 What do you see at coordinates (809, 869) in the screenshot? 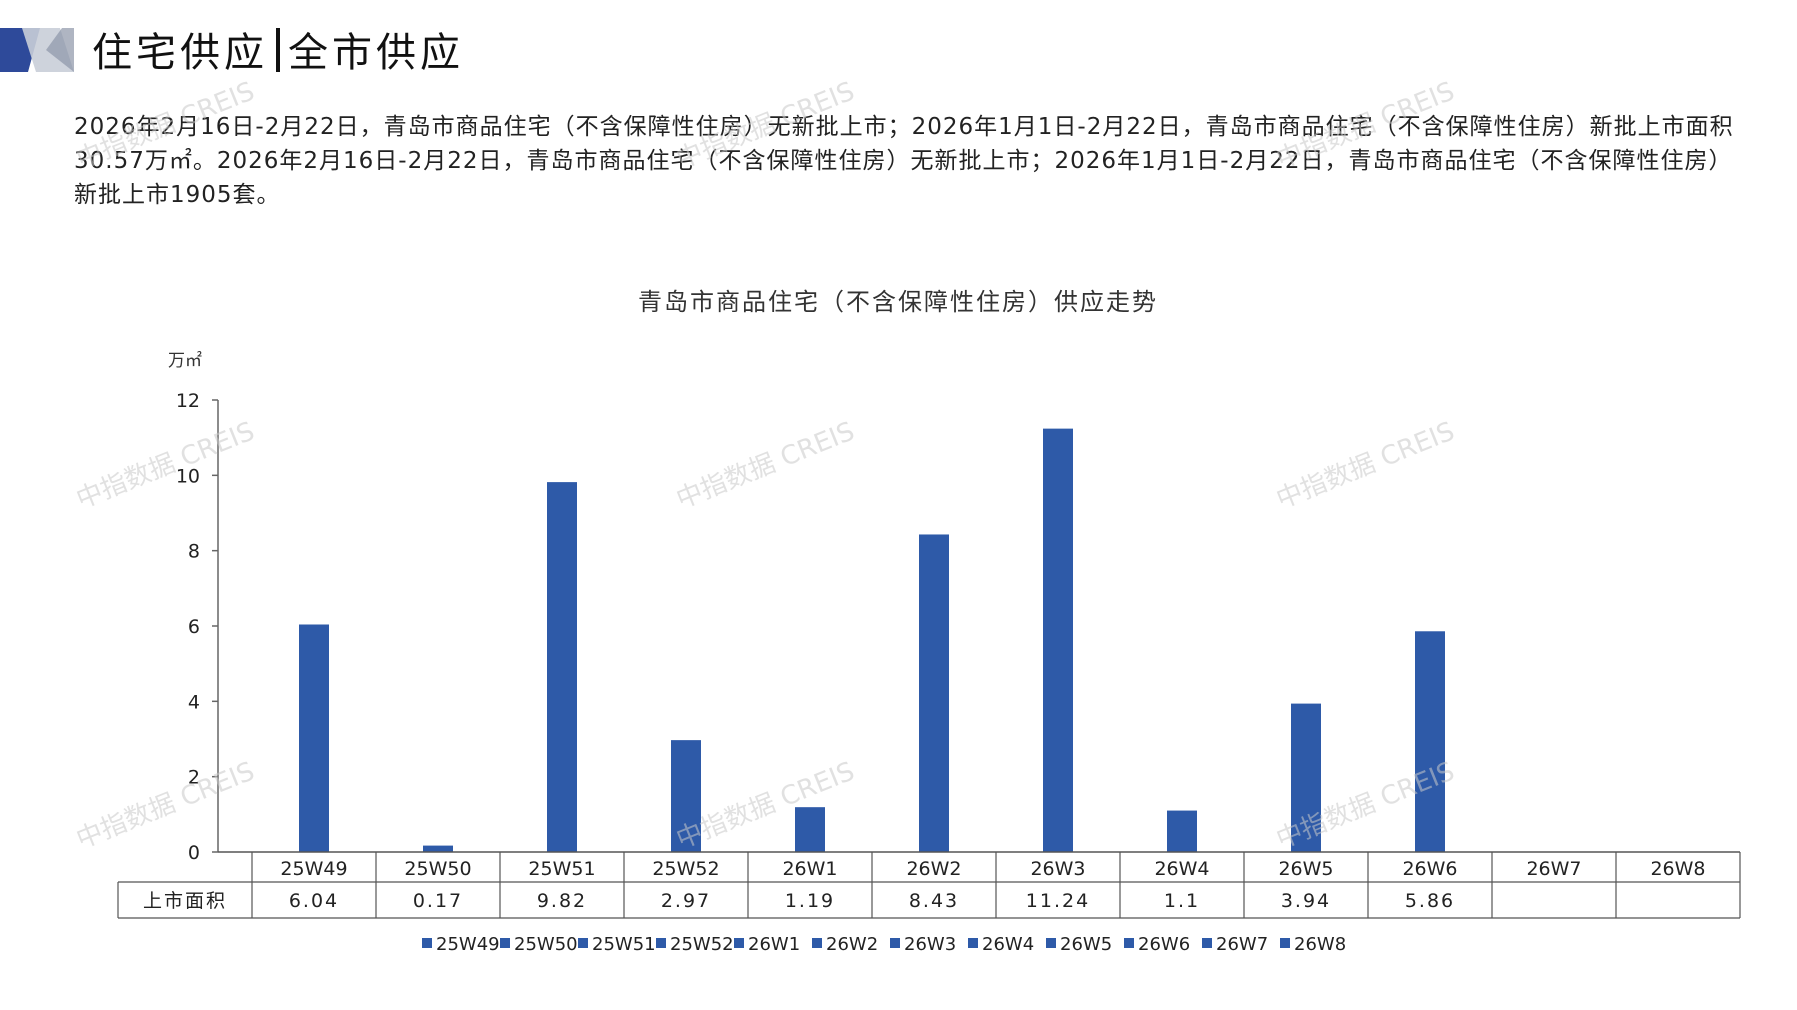
I see `x-tick-label: 26W1` at bounding box center [809, 869].